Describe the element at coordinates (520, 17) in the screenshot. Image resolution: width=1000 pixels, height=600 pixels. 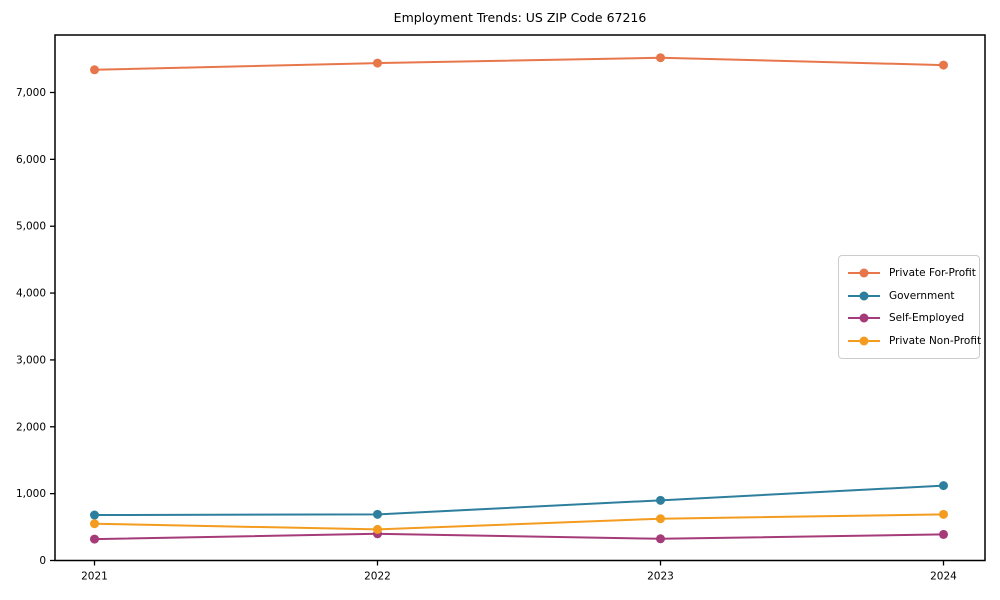
I see `chart-title: Employment Trends: US ZIP Code 67216` at that location.